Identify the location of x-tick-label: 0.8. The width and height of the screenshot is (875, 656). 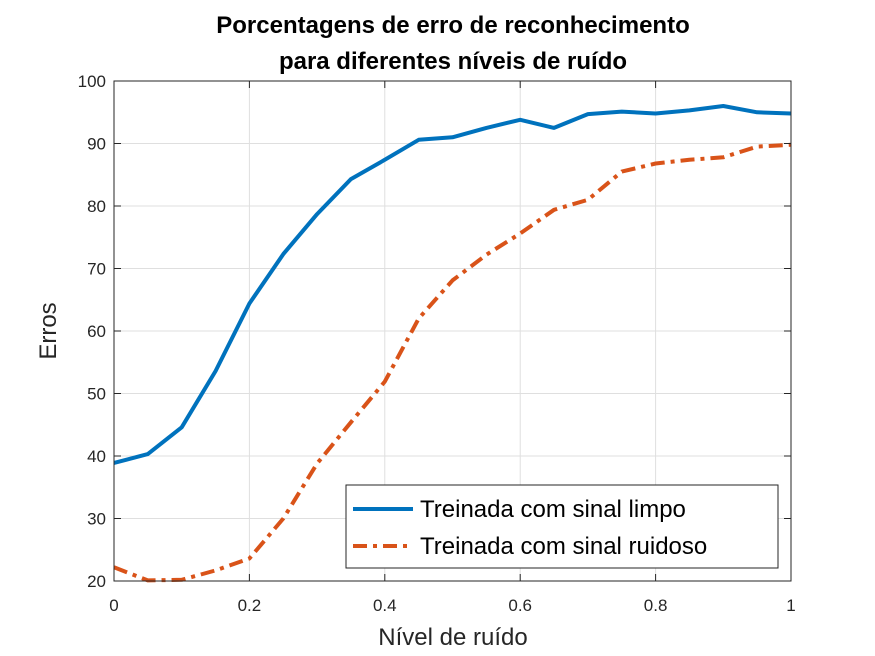
(656, 605).